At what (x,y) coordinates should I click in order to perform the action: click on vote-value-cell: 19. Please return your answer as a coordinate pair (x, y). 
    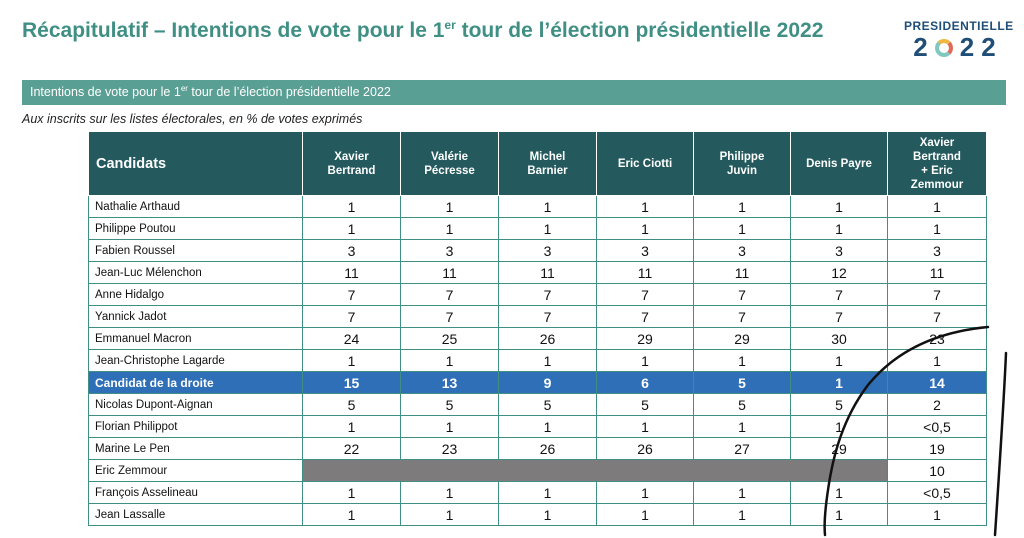
    Looking at the image, I should click on (937, 448).